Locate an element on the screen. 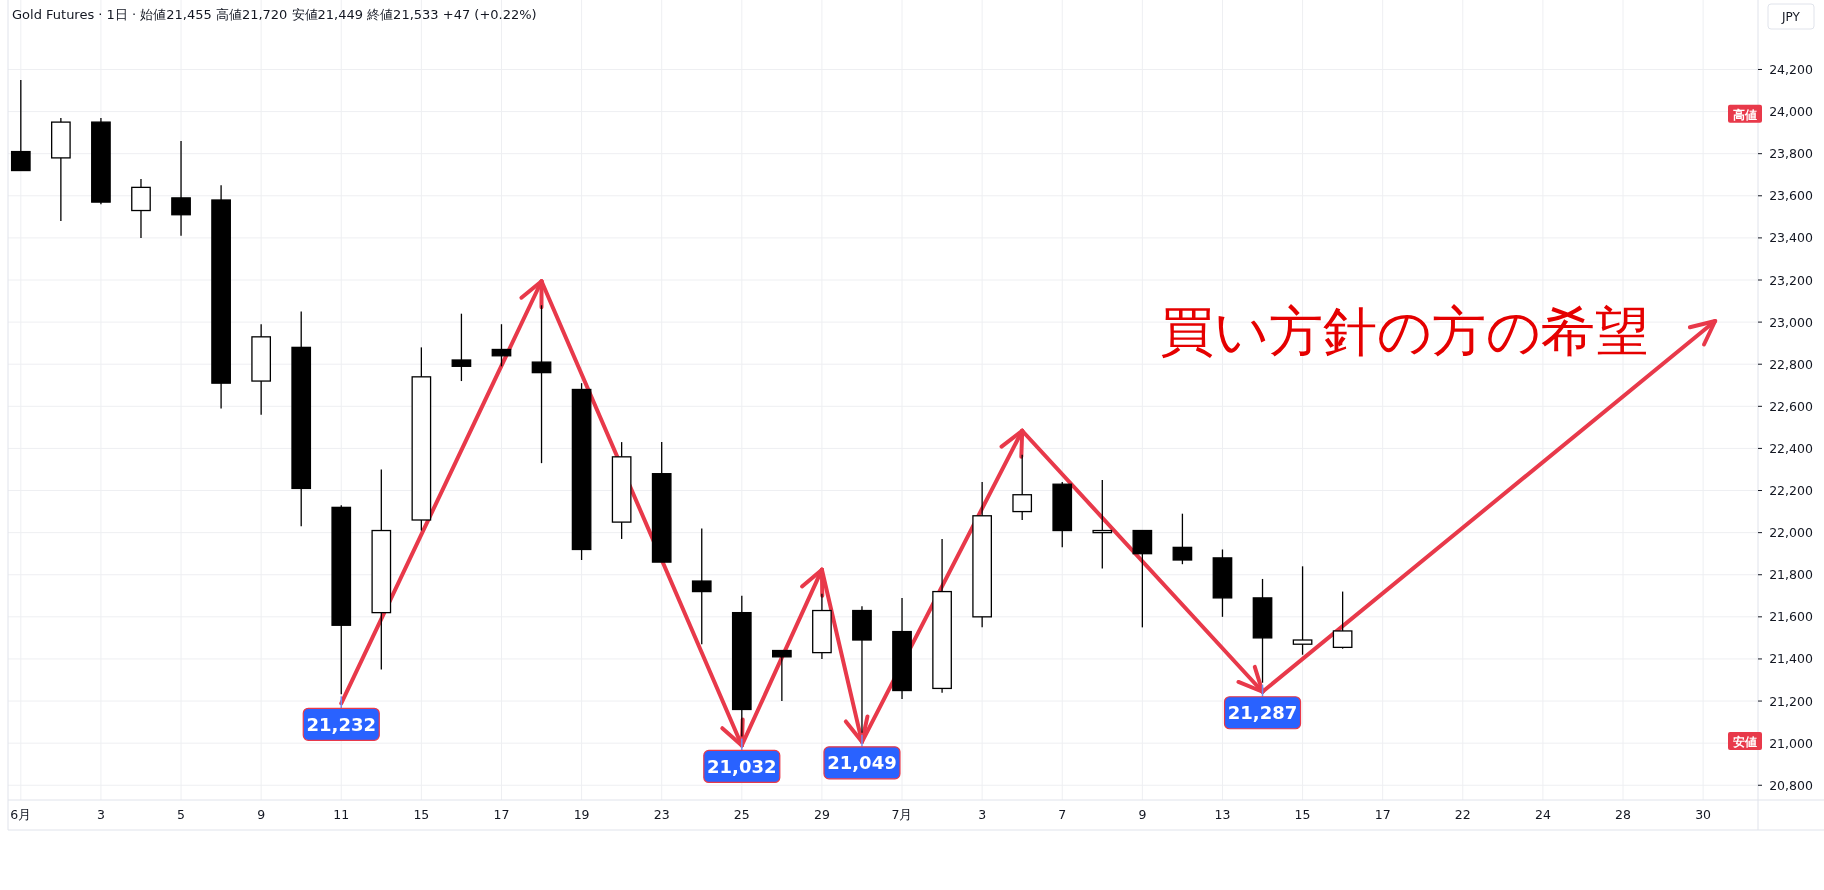 The width and height of the screenshot is (1824, 890). x-tick-label: 7 is located at coordinates (1062, 814).